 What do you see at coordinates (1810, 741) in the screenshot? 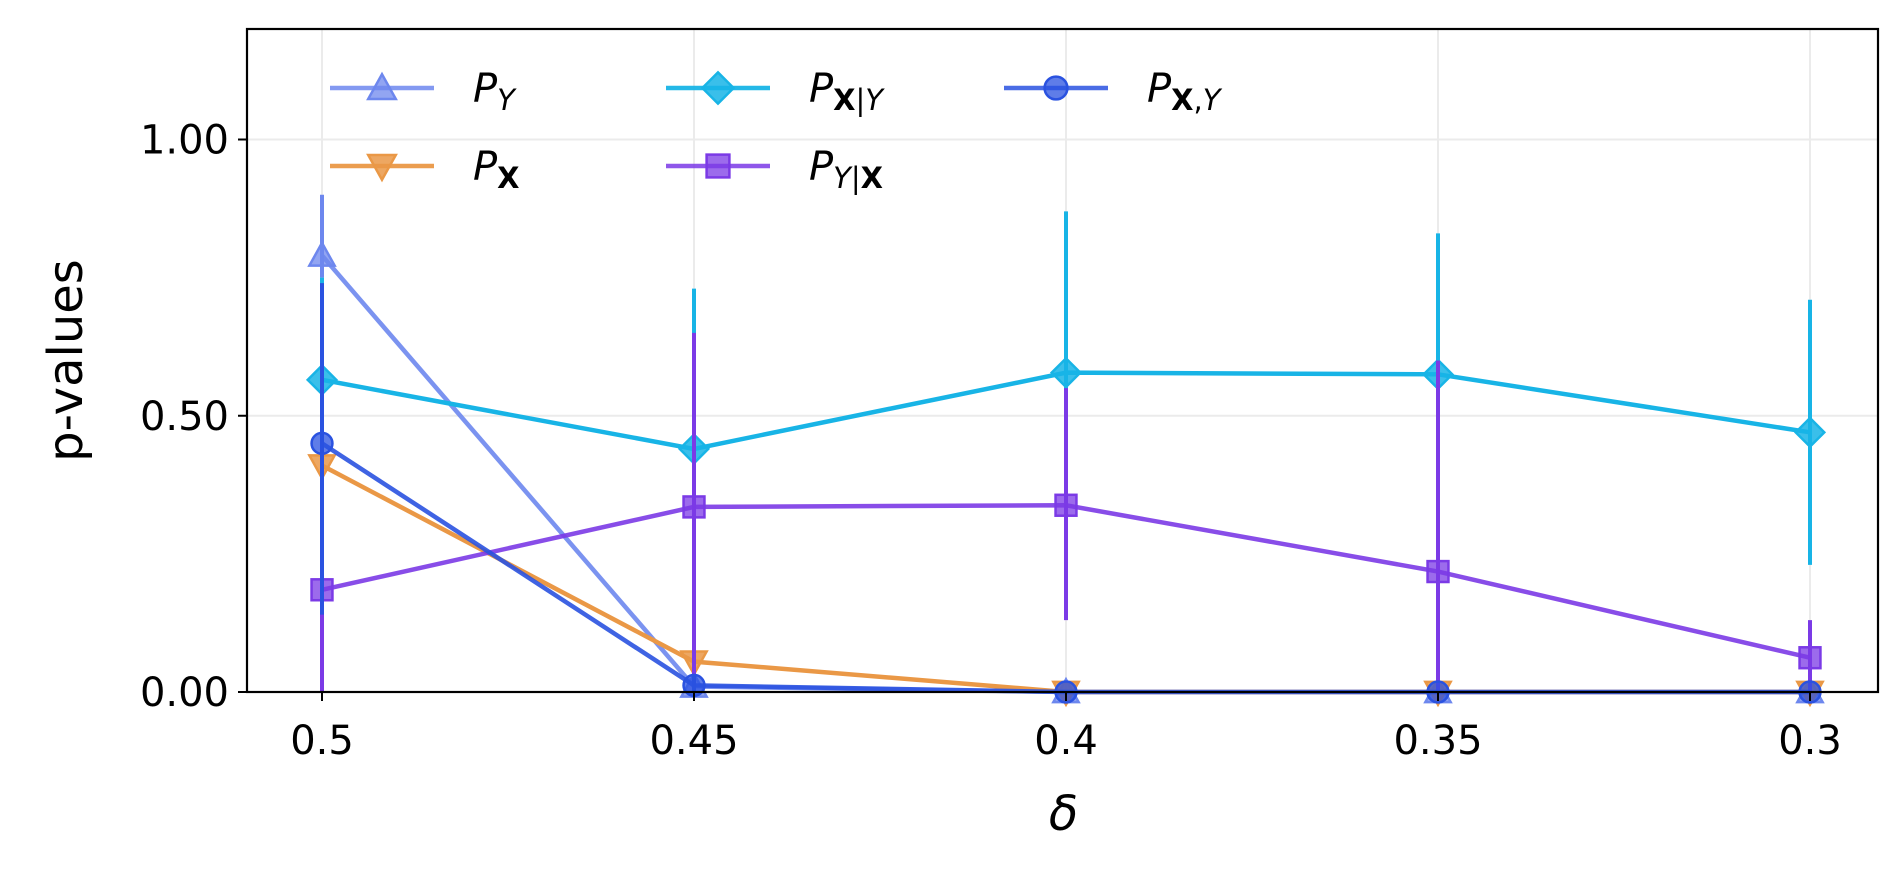
I see `x-tick-label: 0.3` at bounding box center [1810, 741].